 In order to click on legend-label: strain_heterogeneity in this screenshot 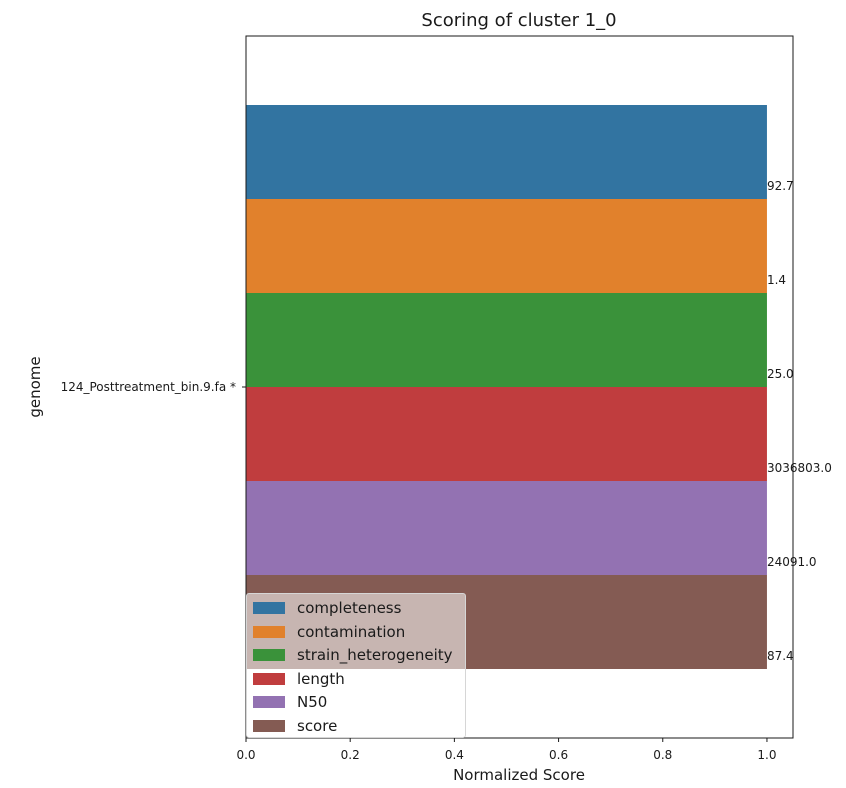, I will do `click(375, 655)`.